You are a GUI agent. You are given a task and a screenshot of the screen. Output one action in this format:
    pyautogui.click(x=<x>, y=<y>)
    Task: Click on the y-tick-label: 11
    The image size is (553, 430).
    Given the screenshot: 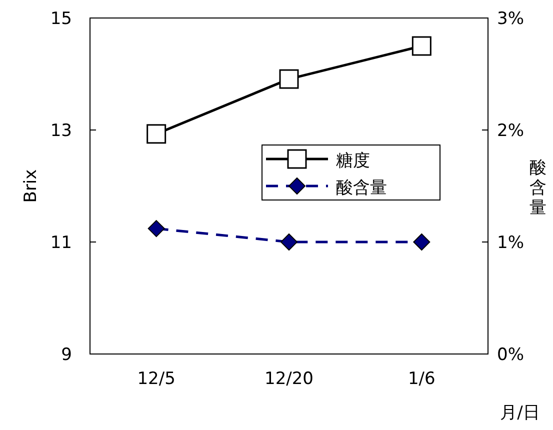 What is the action you would take?
    pyautogui.click(x=61, y=243)
    